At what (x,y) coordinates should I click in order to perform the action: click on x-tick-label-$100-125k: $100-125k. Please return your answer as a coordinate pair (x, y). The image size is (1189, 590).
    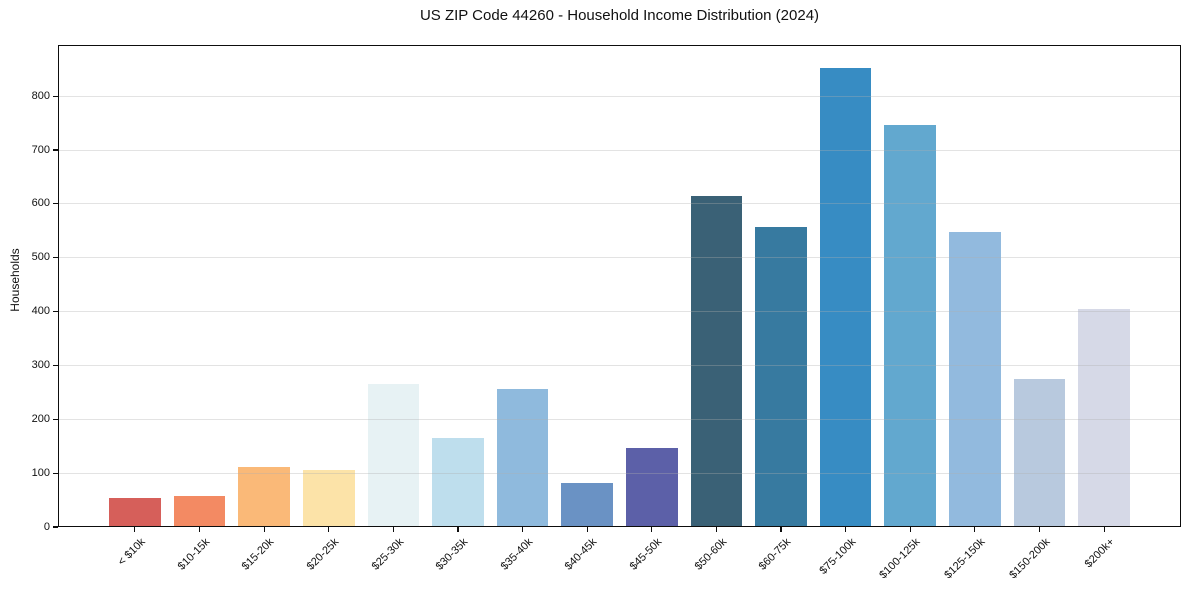
    Looking at the image, I should click on (900, 559).